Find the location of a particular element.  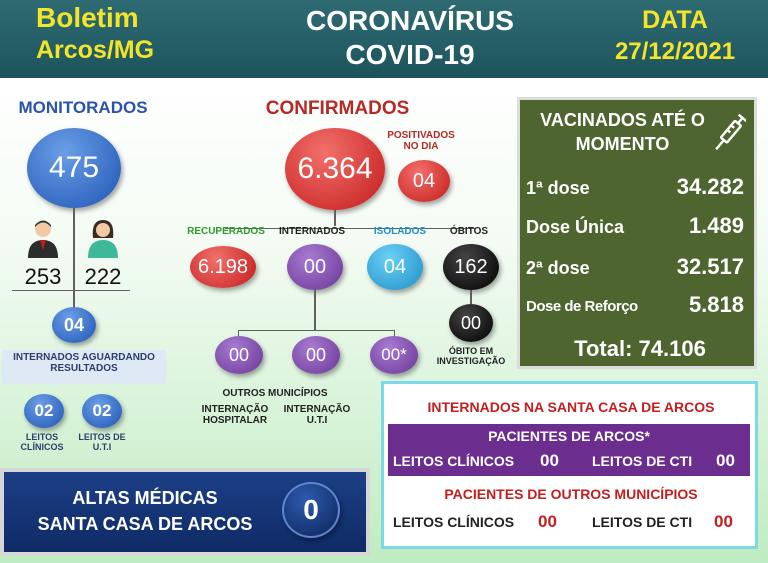

outros-cti-value: 00 is located at coordinates (723, 521).